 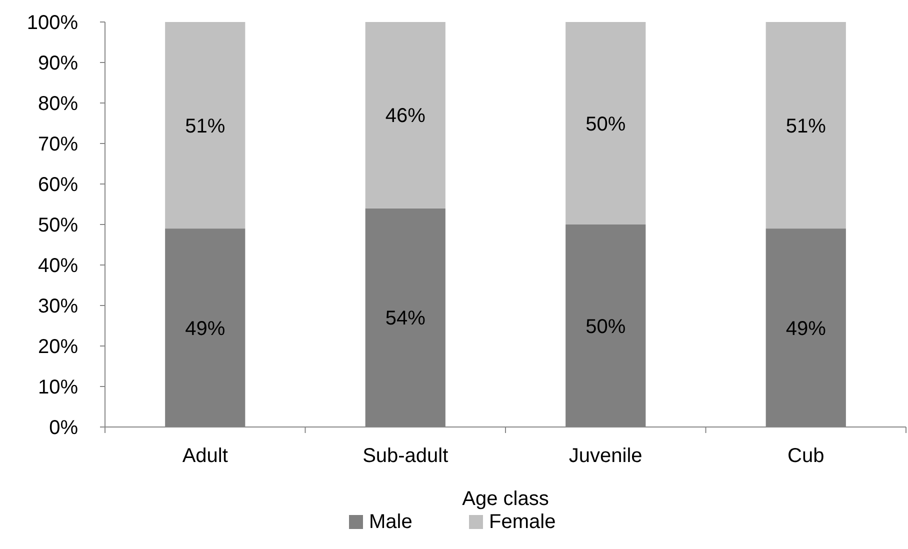 I want to click on y-tick-label: 60%, so click(x=58, y=185).